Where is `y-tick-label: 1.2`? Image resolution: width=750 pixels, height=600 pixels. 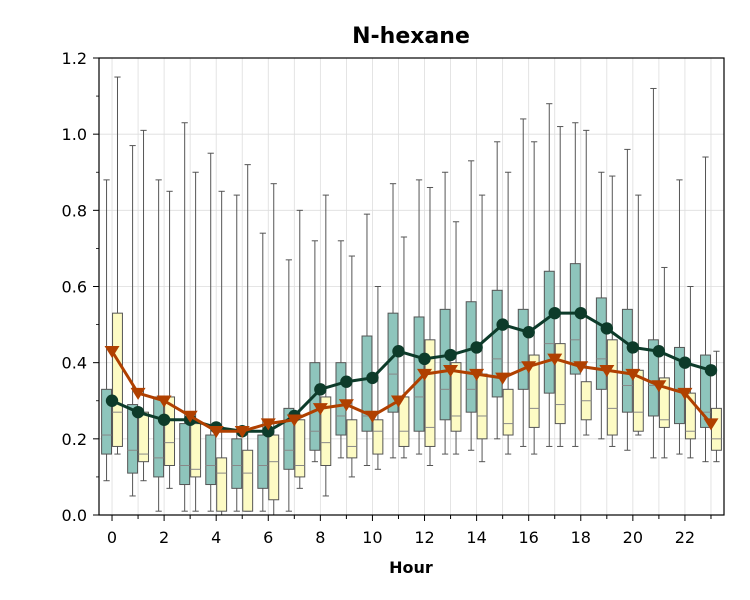 y-tick-label: 1.2 is located at coordinates (74, 58).